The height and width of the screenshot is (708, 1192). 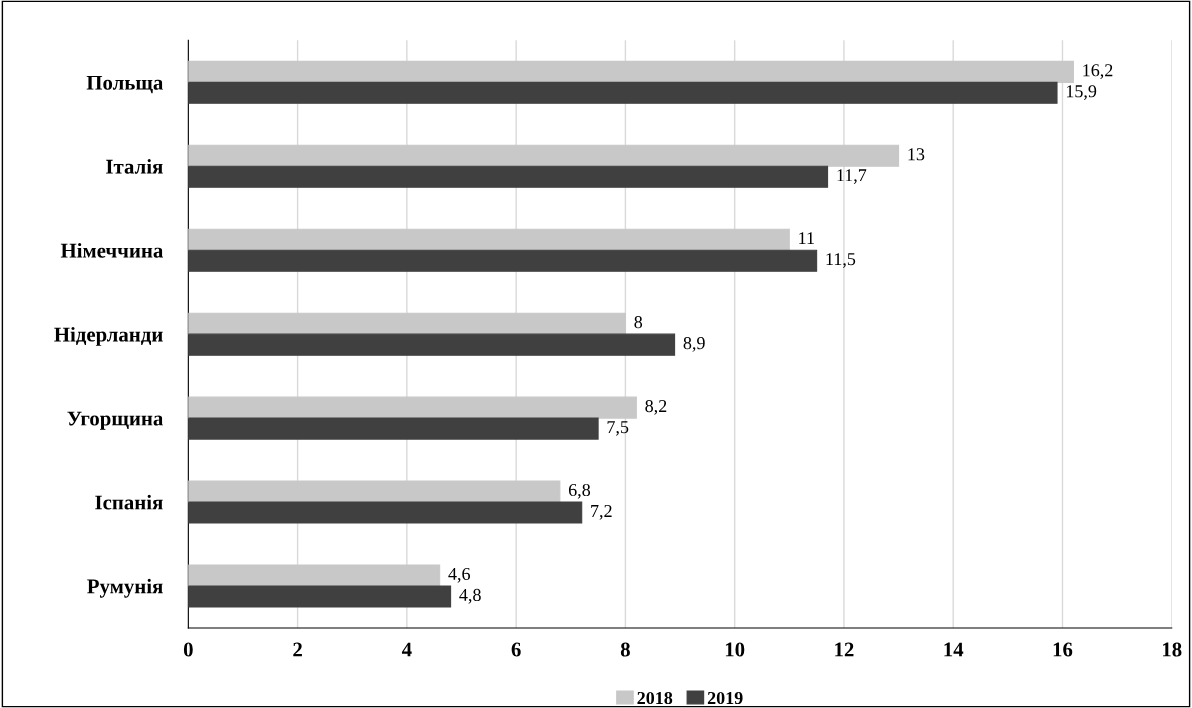 What do you see at coordinates (188, 649) in the screenshot?
I see `x-tick-label: 0` at bounding box center [188, 649].